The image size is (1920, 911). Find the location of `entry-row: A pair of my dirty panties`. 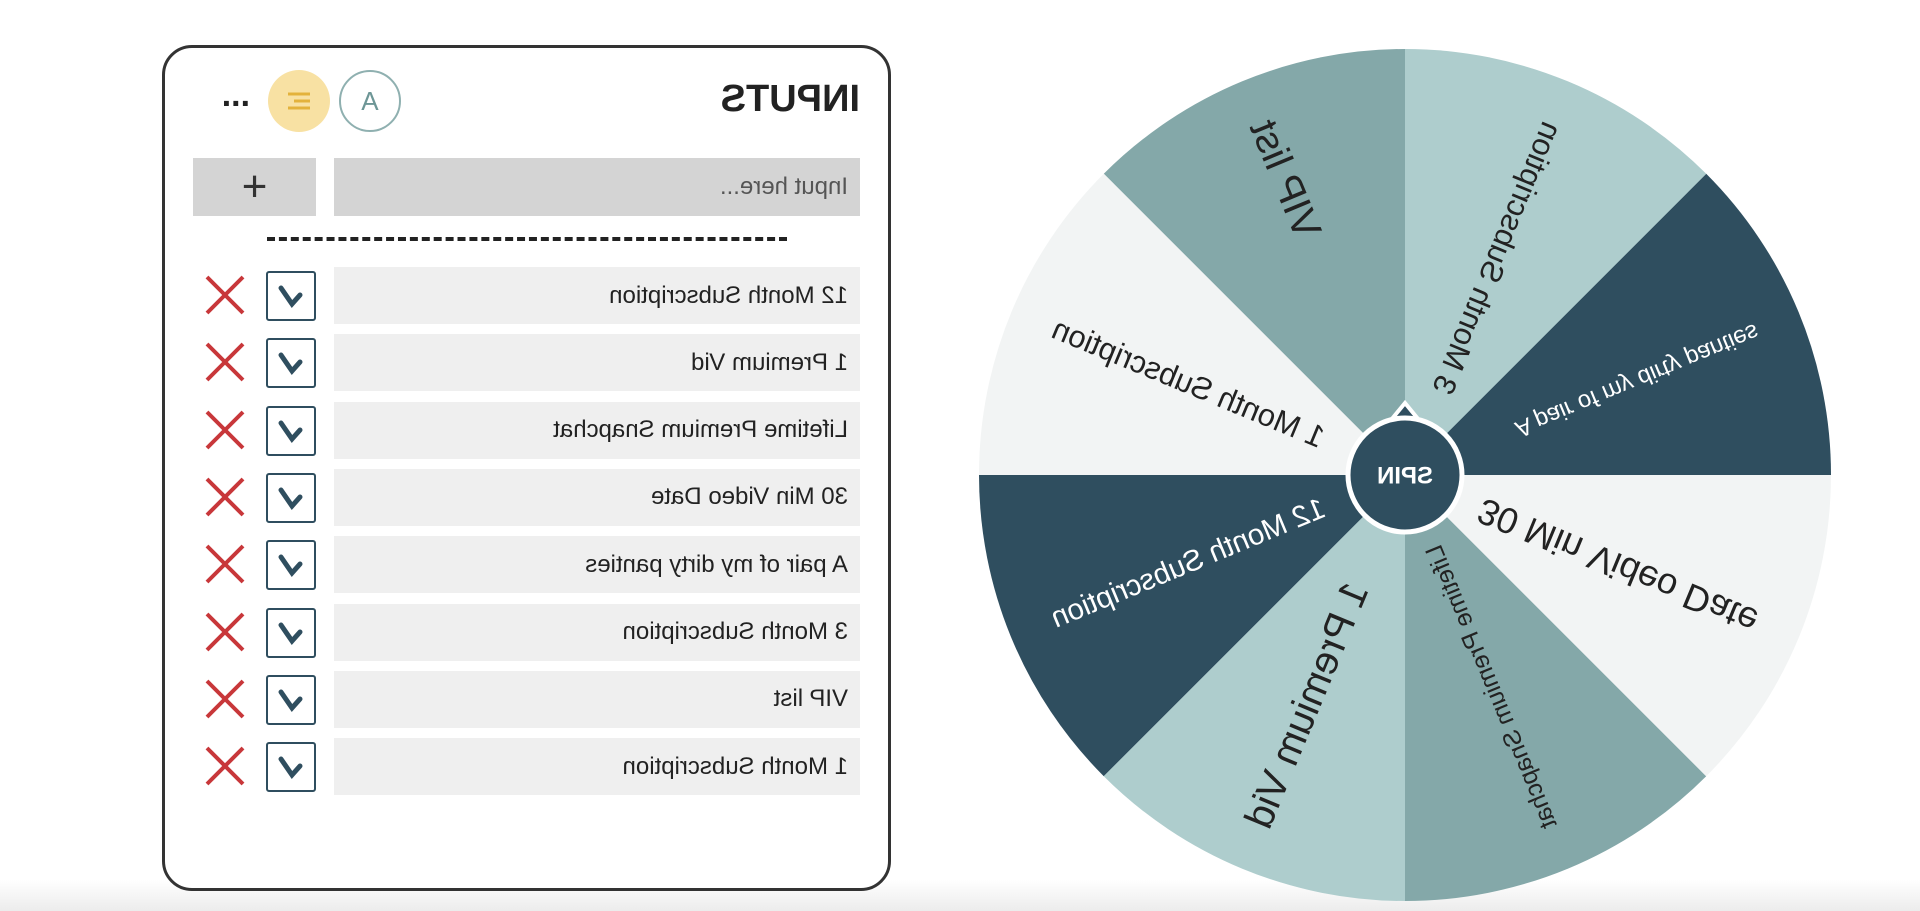

entry-row: A pair of my dirty panties is located at coordinates (597, 565).